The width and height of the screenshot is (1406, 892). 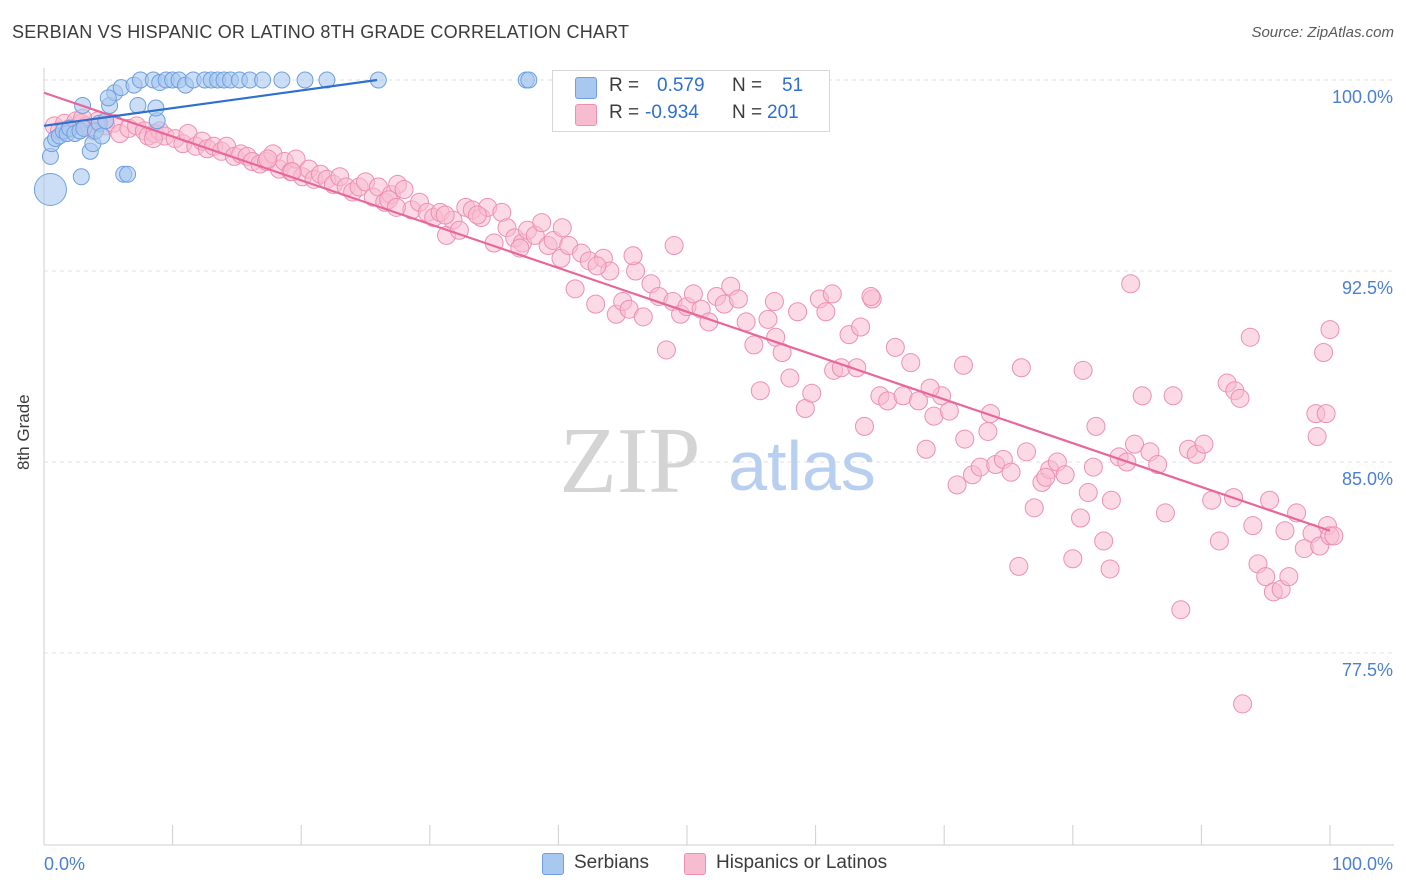 I want to click on legend-n-value: 201, so click(x=783, y=112).